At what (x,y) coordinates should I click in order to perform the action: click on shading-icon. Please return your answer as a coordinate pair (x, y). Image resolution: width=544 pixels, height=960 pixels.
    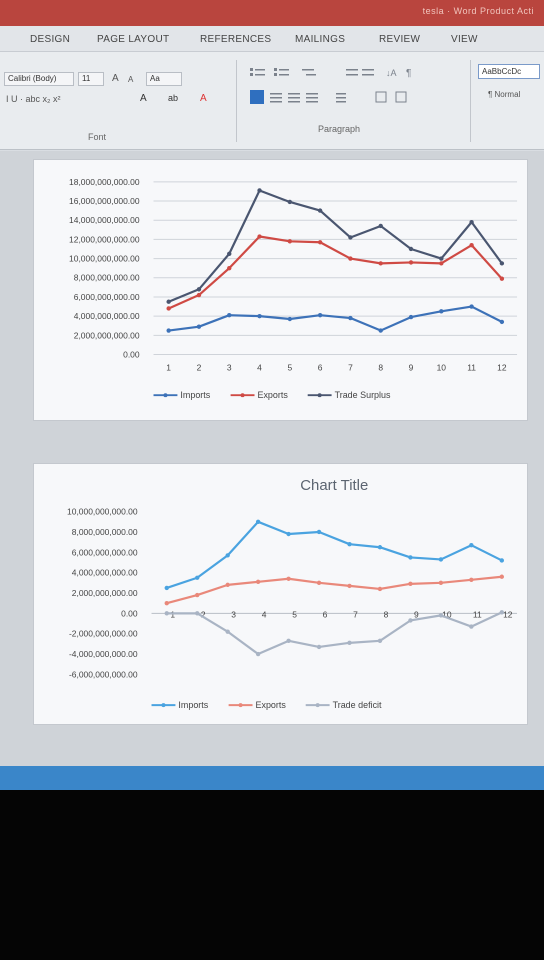
    Looking at the image, I should click on (381, 97).